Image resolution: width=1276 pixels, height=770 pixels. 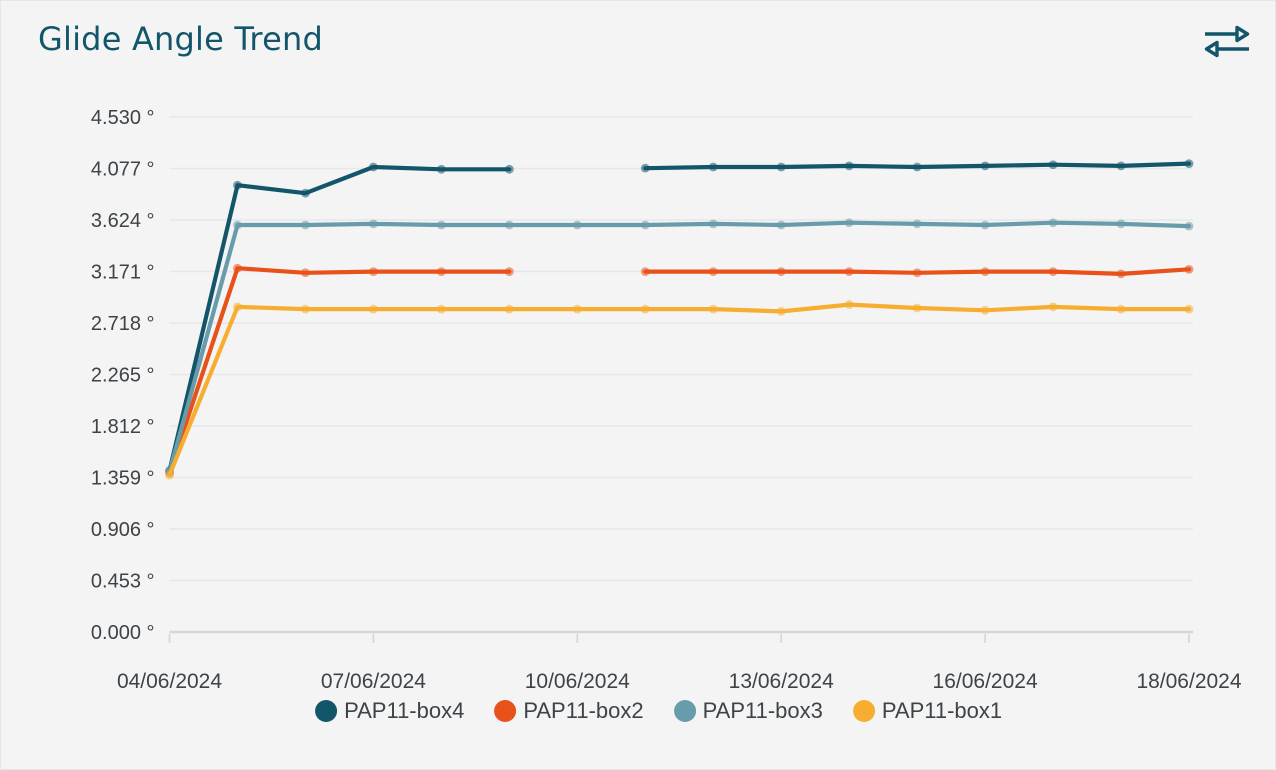 What do you see at coordinates (583, 710) in the screenshot?
I see `legend-label: PAP11-box2` at bounding box center [583, 710].